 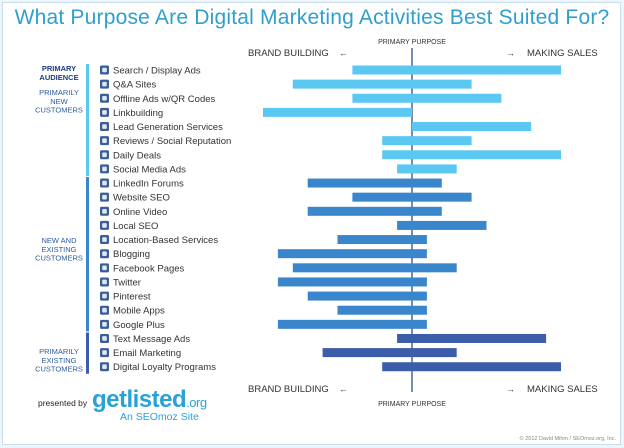 What do you see at coordinates (104, 254) in the screenshot?
I see `rss-icon` at bounding box center [104, 254].